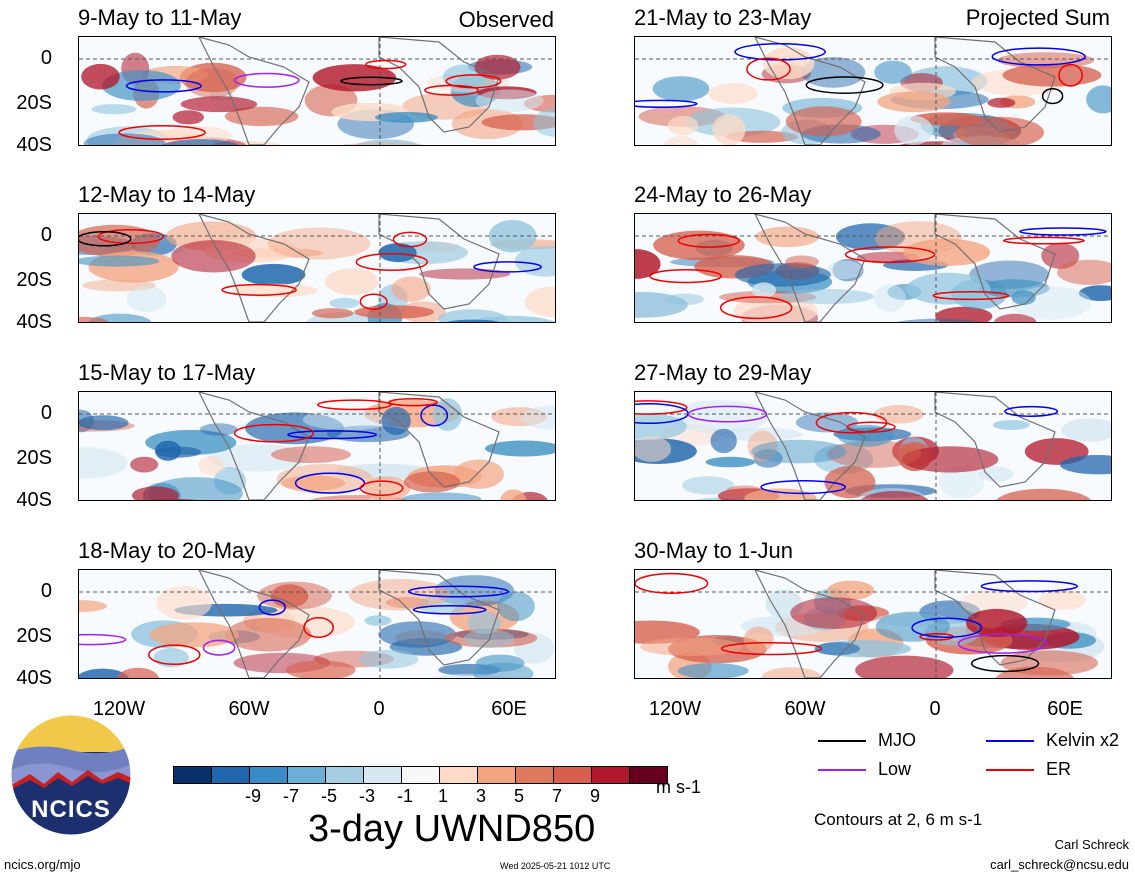 The height and width of the screenshot is (879, 1135). What do you see at coordinates (252, 796) in the screenshot?
I see `colorbar-tick-label: -9` at bounding box center [252, 796].